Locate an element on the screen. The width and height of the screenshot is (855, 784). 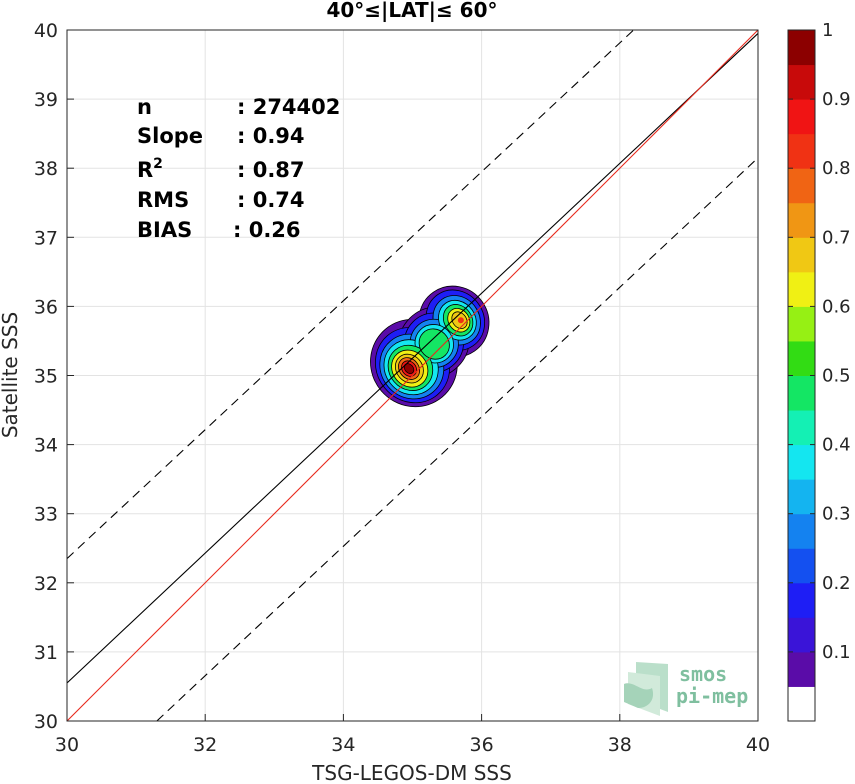
colorbar-tick-label: 0.6 is located at coordinates (836, 306).